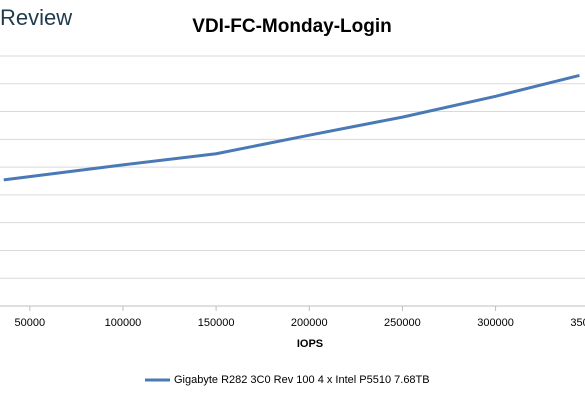 This screenshot has width=585, height=401. Describe the element at coordinates (402, 323) in the screenshot. I see `x-tick-label: 250000` at that location.